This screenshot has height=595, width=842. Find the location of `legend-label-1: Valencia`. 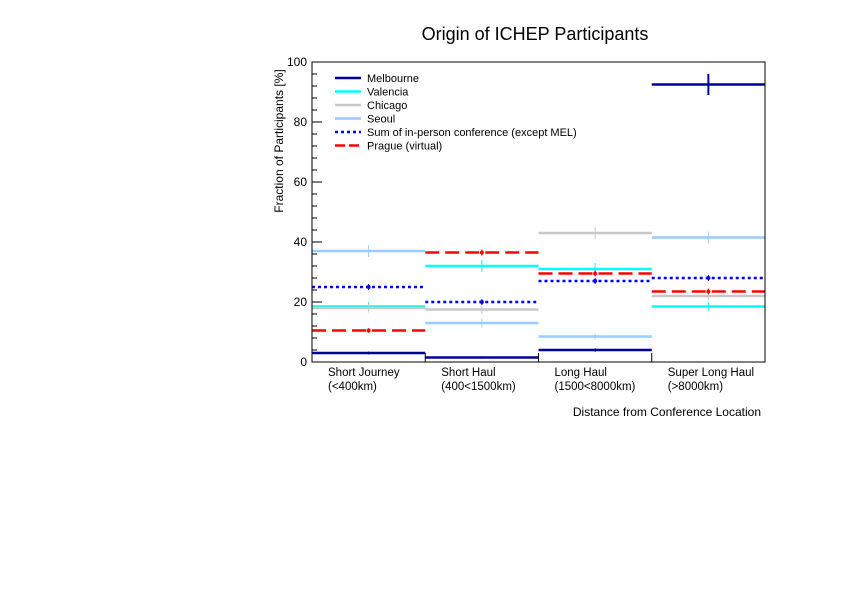

legend-label-1: Valencia is located at coordinates (388, 93).